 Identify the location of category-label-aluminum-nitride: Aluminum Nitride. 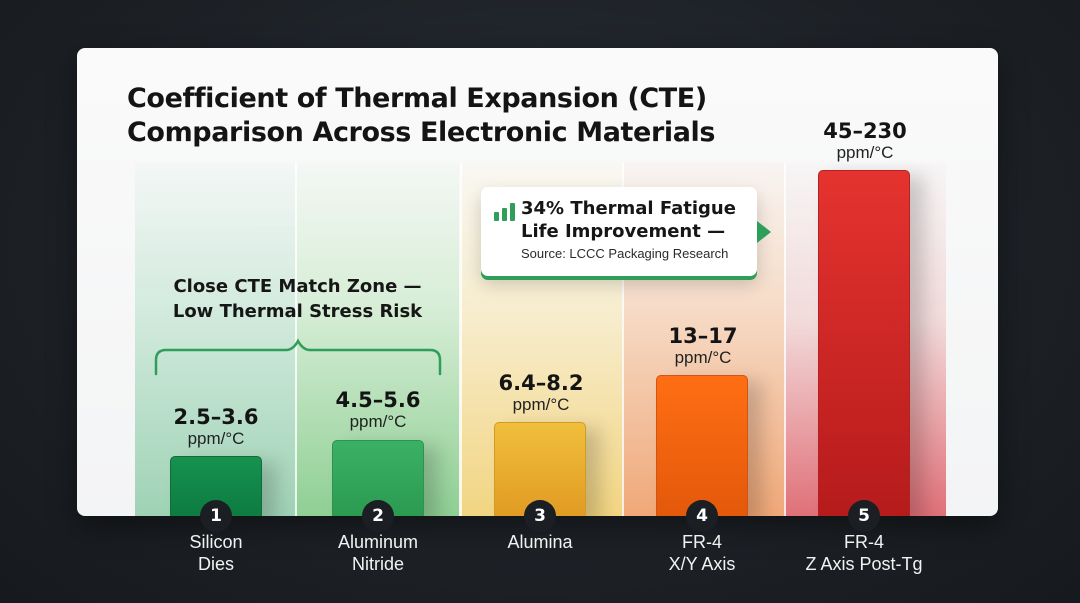
(378, 553).